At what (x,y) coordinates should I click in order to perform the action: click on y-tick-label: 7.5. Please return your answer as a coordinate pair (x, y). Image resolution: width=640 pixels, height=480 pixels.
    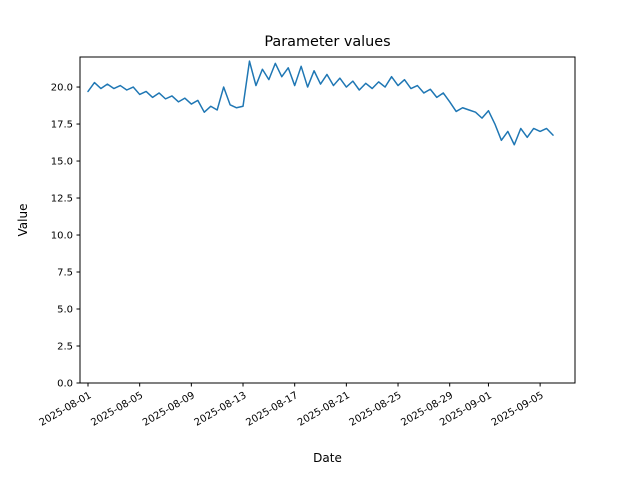
    Looking at the image, I should click on (65, 273).